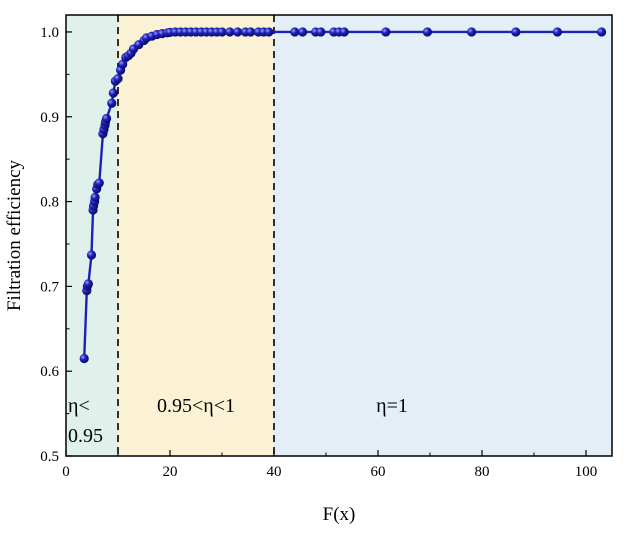  What do you see at coordinates (49, 287) in the screenshot?
I see `y-tick-label: 0.7` at bounding box center [49, 287].